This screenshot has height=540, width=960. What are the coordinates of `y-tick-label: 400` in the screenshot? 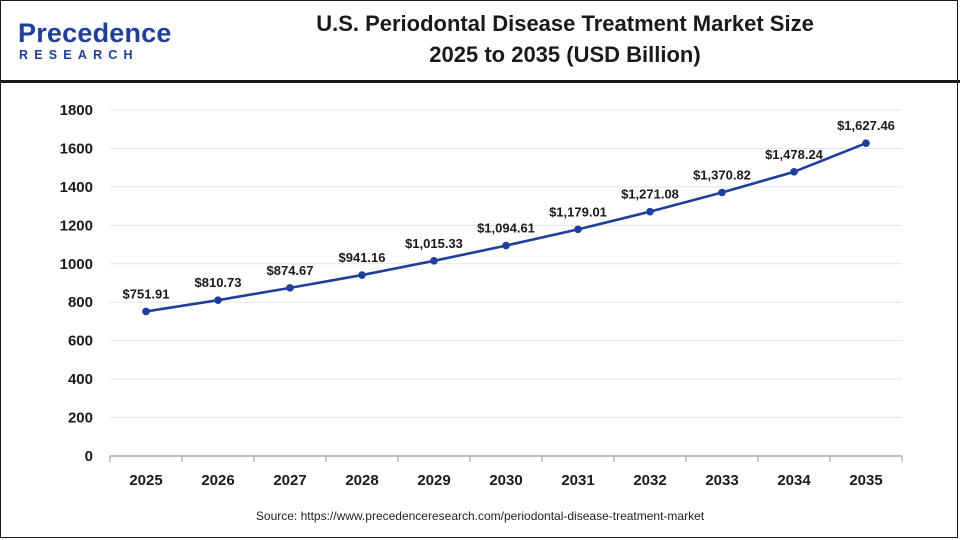 It's located at (80, 379).